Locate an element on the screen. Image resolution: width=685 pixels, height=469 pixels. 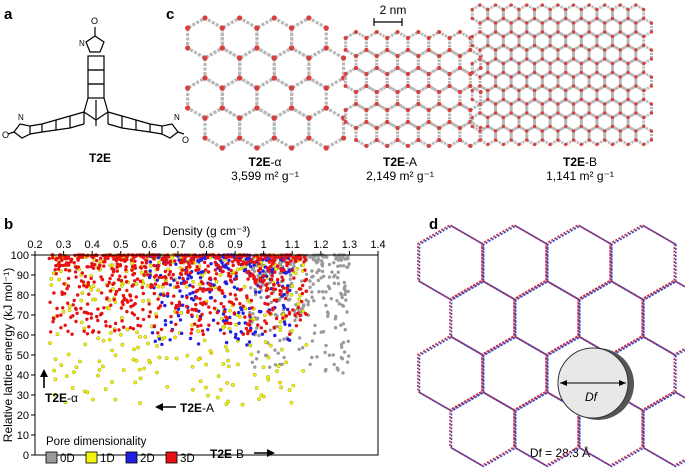
legend-label-1D: 1D is located at coordinates (107, 459).